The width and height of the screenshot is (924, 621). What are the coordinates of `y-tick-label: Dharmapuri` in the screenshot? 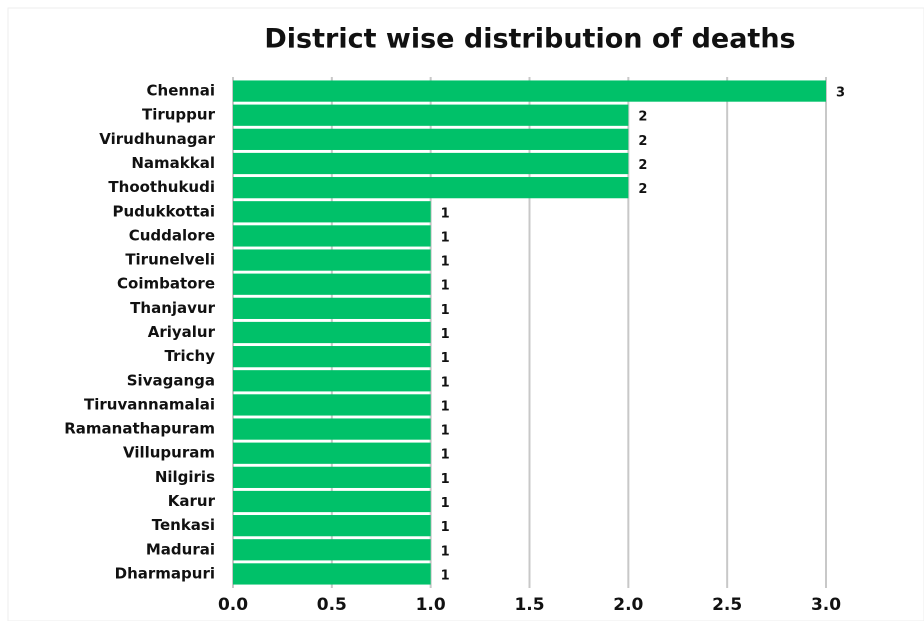 It's located at (165, 573).